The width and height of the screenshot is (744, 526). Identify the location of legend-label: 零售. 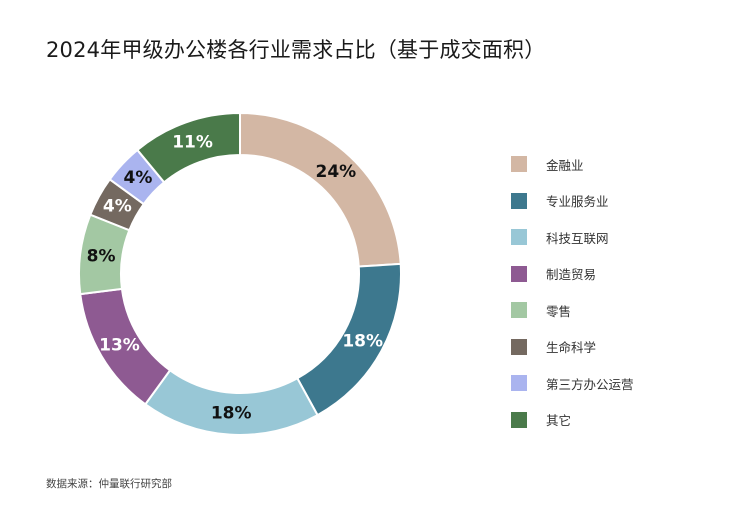
(559, 311).